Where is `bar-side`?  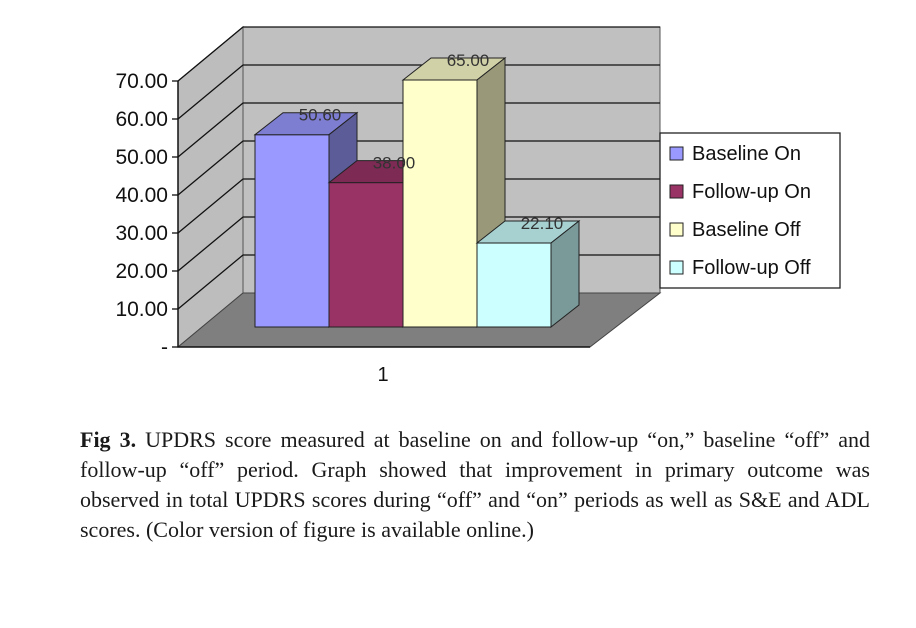 bar-side is located at coordinates (565, 274).